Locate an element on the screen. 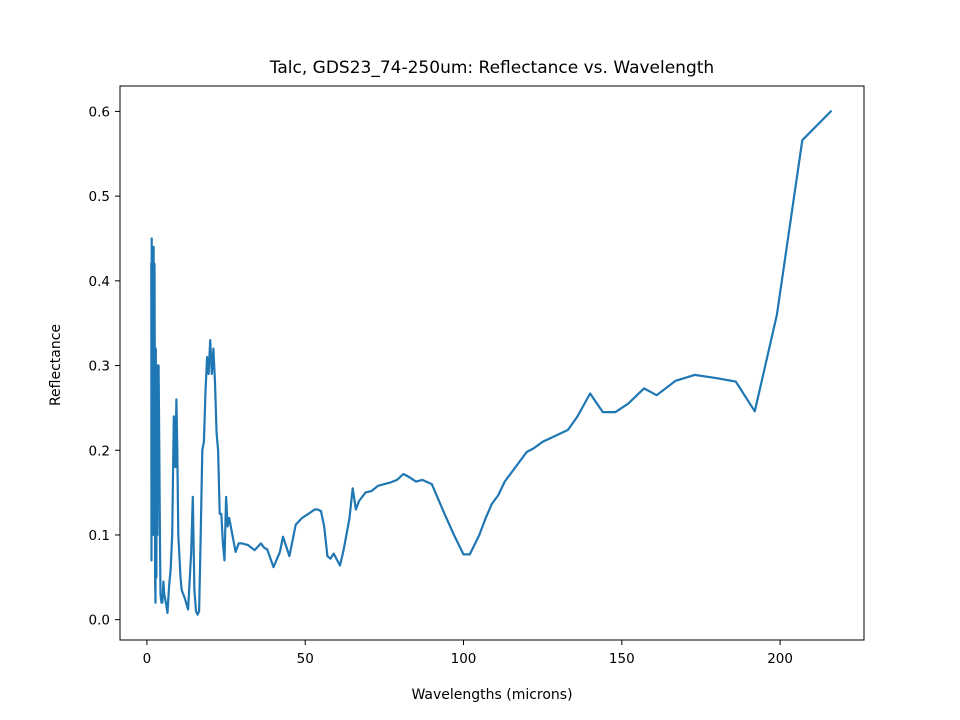 The height and width of the screenshot is (720, 960). x-tick-label: 0 is located at coordinates (147, 659).